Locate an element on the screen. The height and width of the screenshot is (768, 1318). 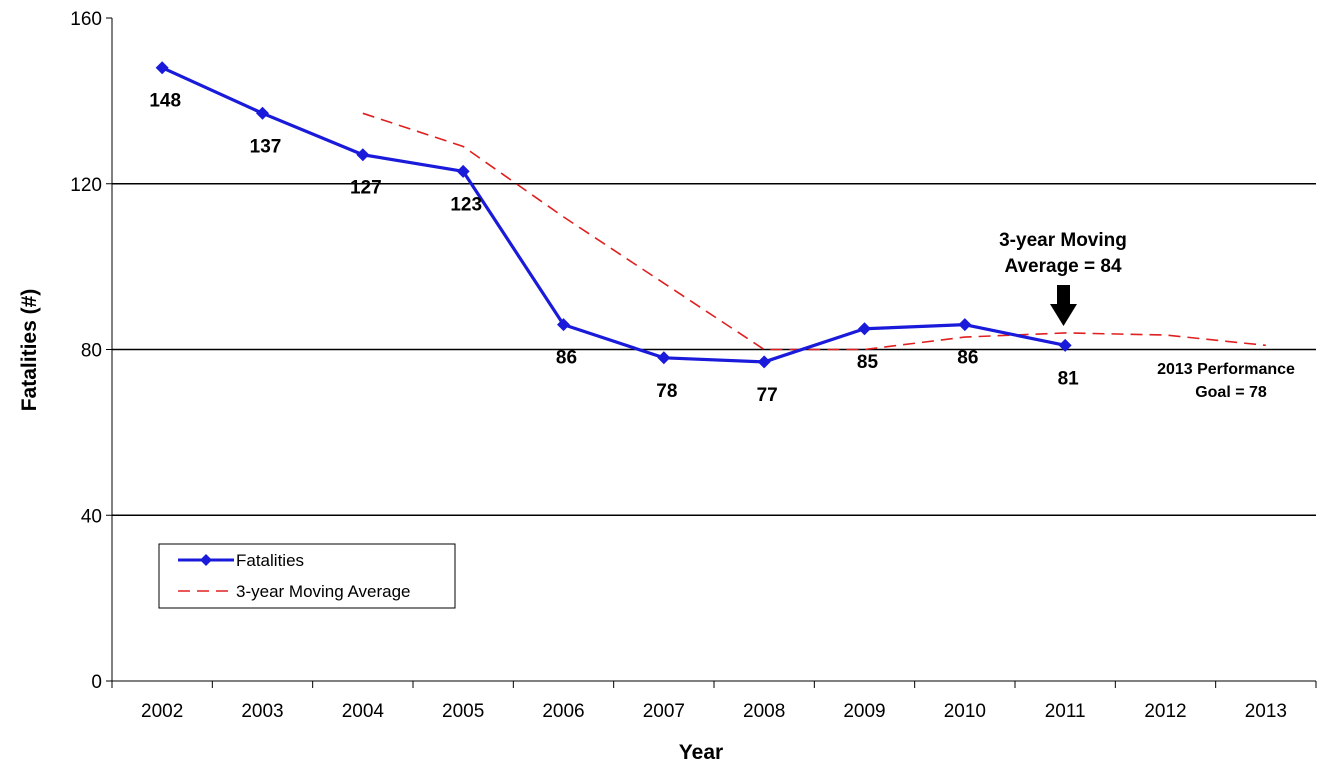
goal-annotation-line1: 2013 Performance is located at coordinates (1226, 369).